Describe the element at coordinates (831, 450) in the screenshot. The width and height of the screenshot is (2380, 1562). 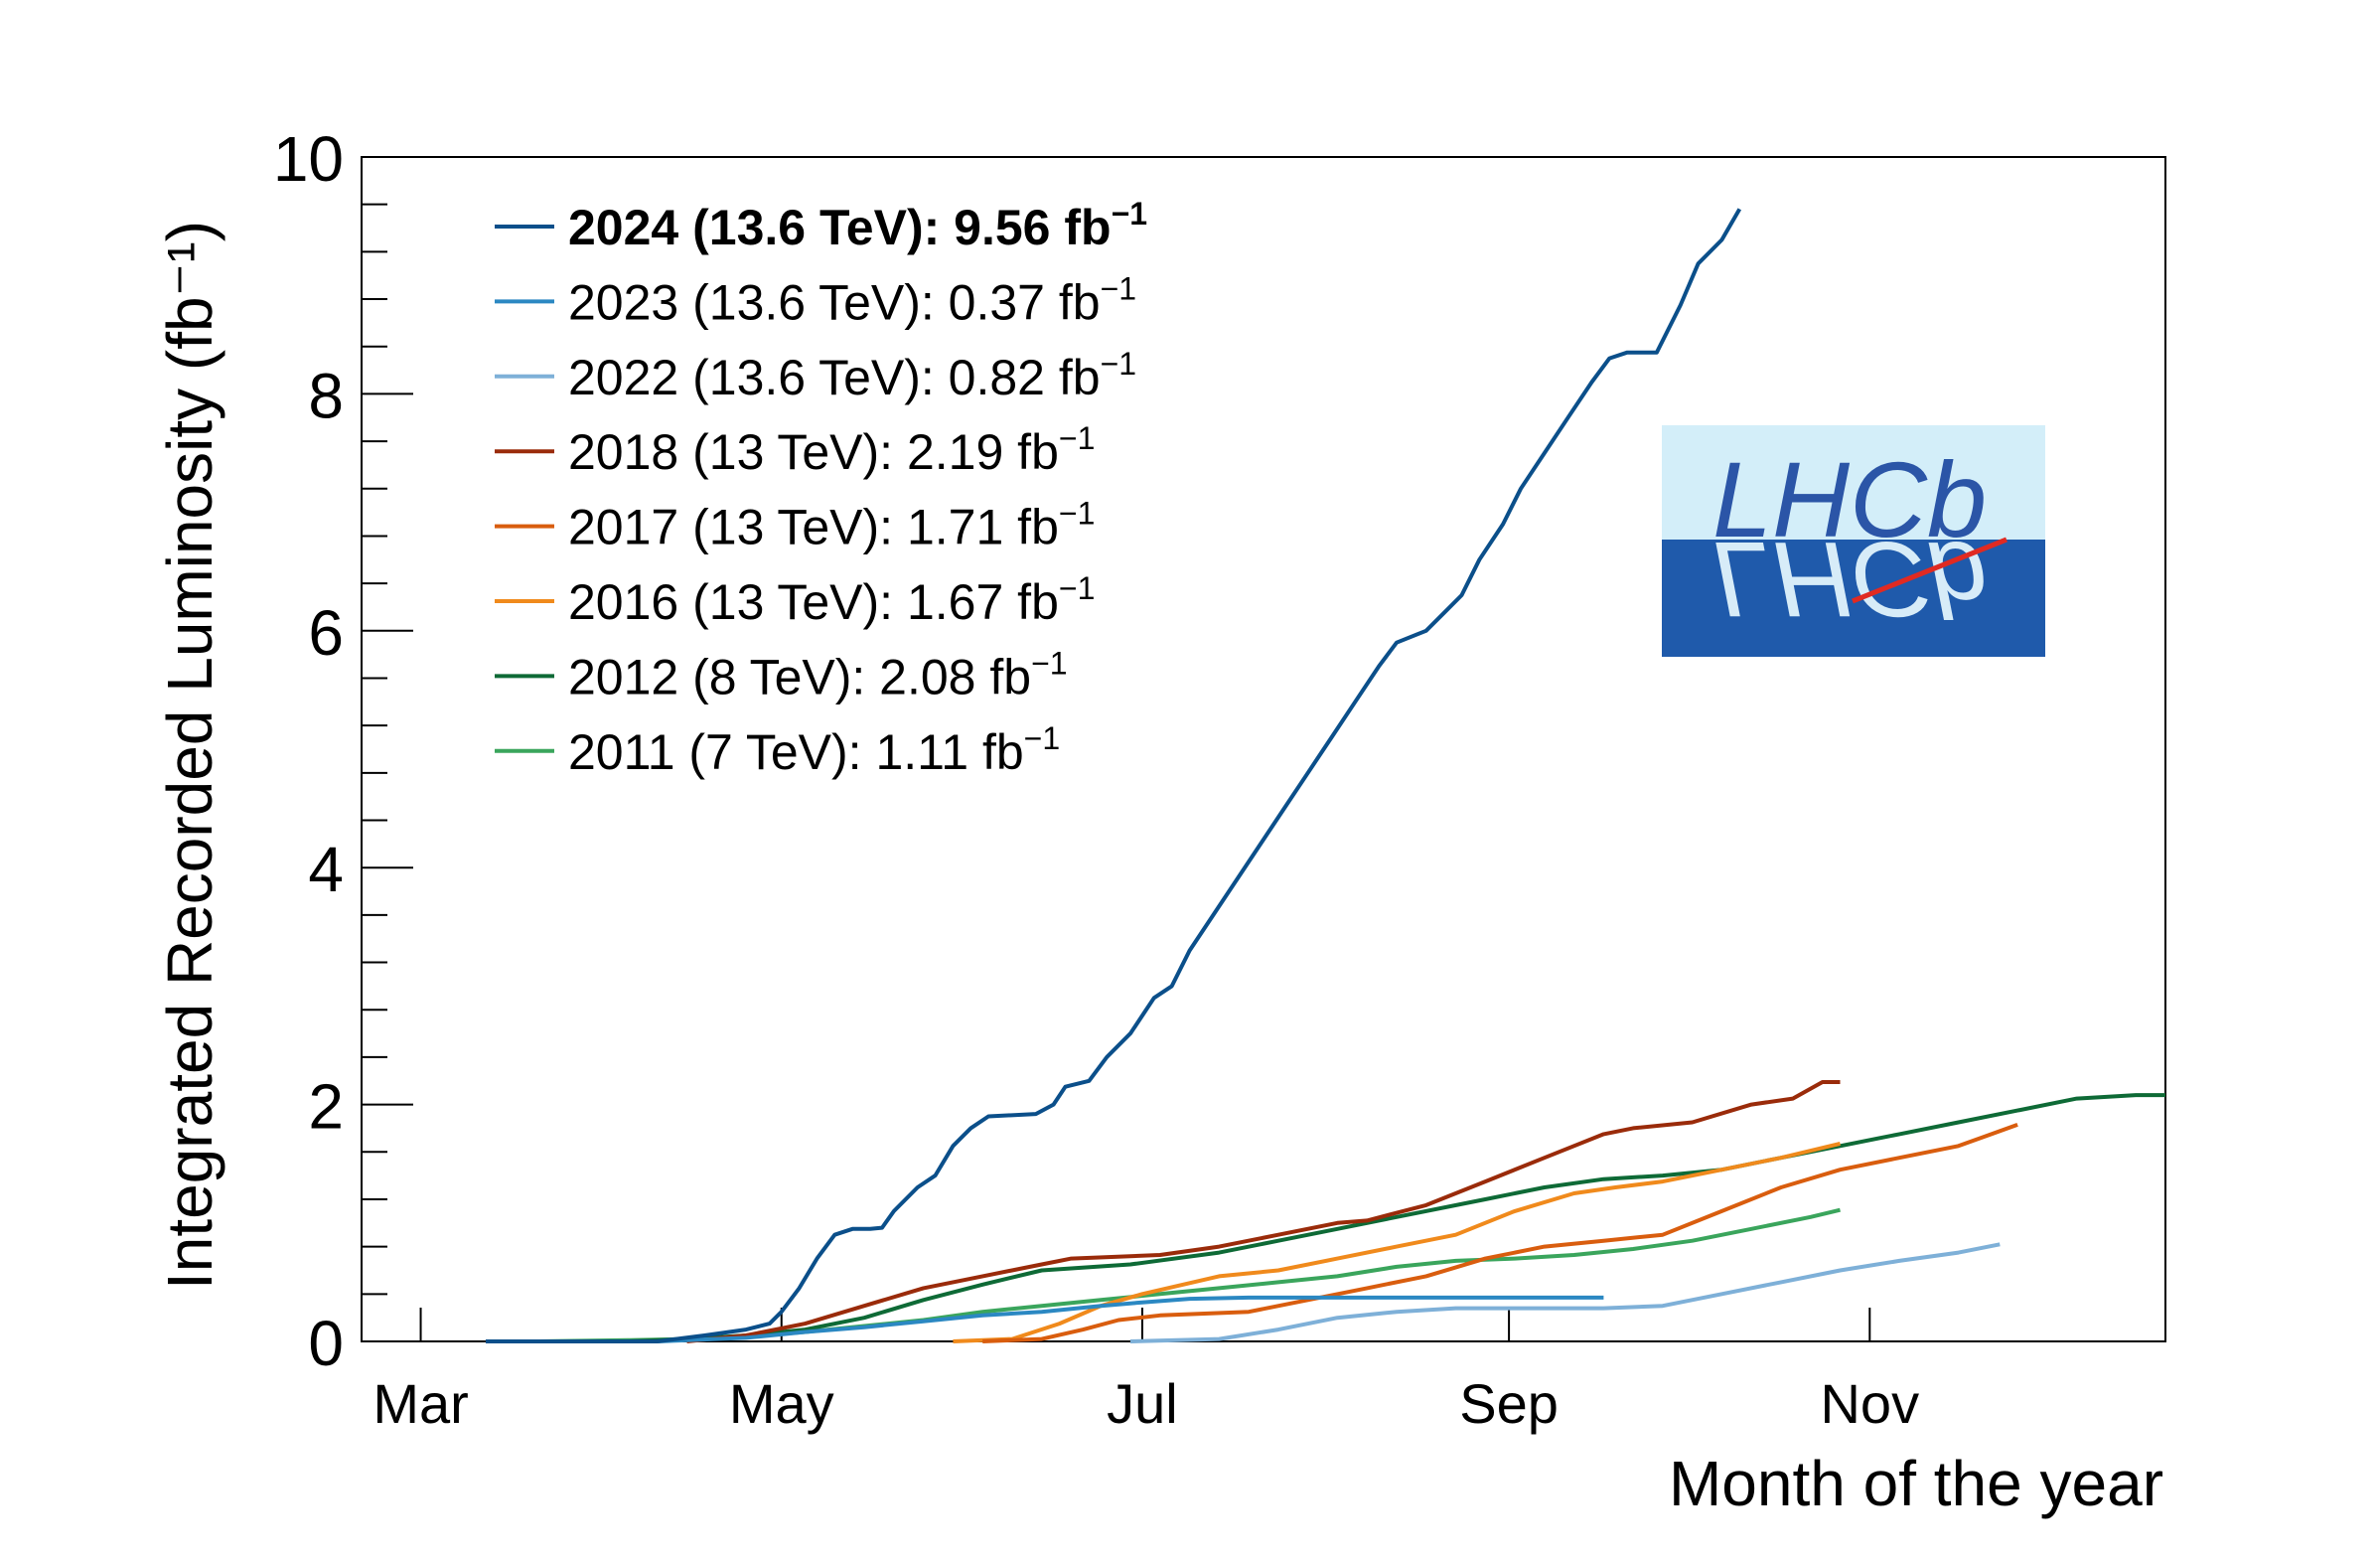
I see `legend-entry: 2018 (13 TeV): 2.19 fb−1` at that location.